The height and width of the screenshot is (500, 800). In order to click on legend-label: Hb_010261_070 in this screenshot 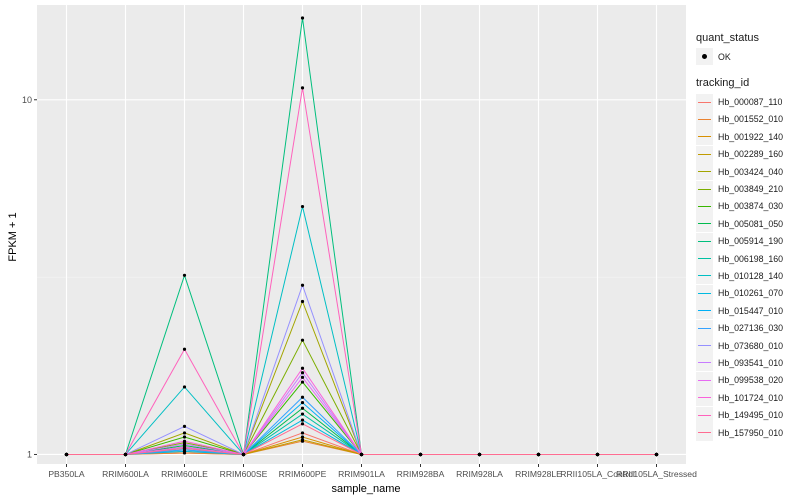, I will do `click(751, 293)`.